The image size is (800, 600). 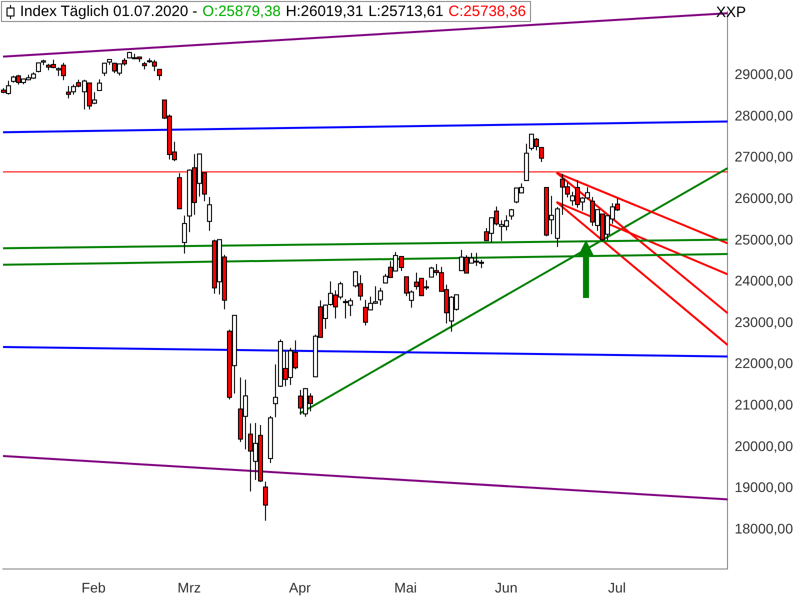 I want to click on y-tick-label: 25000,00, so click(x=764, y=239).